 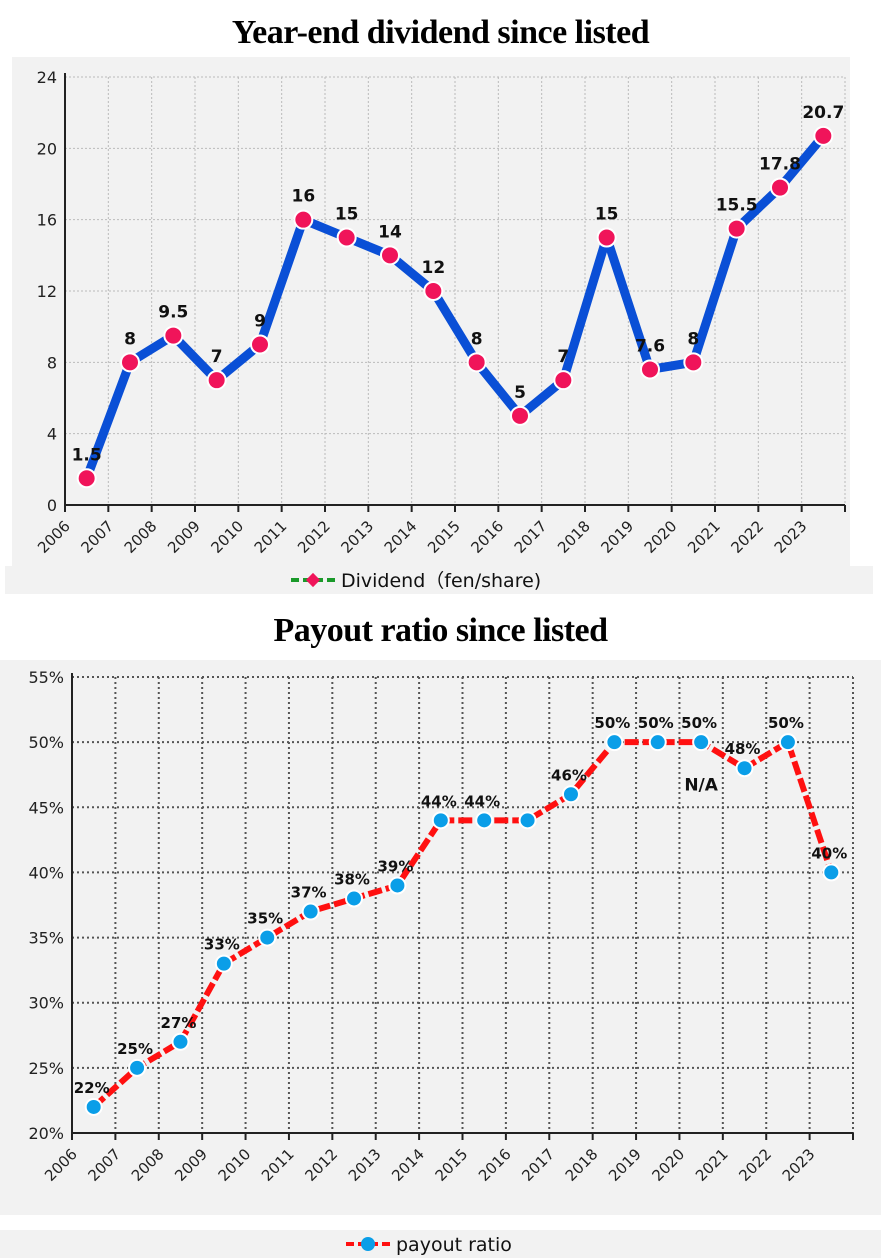 I want to click on data-label: 25%, so click(x=135, y=1049).